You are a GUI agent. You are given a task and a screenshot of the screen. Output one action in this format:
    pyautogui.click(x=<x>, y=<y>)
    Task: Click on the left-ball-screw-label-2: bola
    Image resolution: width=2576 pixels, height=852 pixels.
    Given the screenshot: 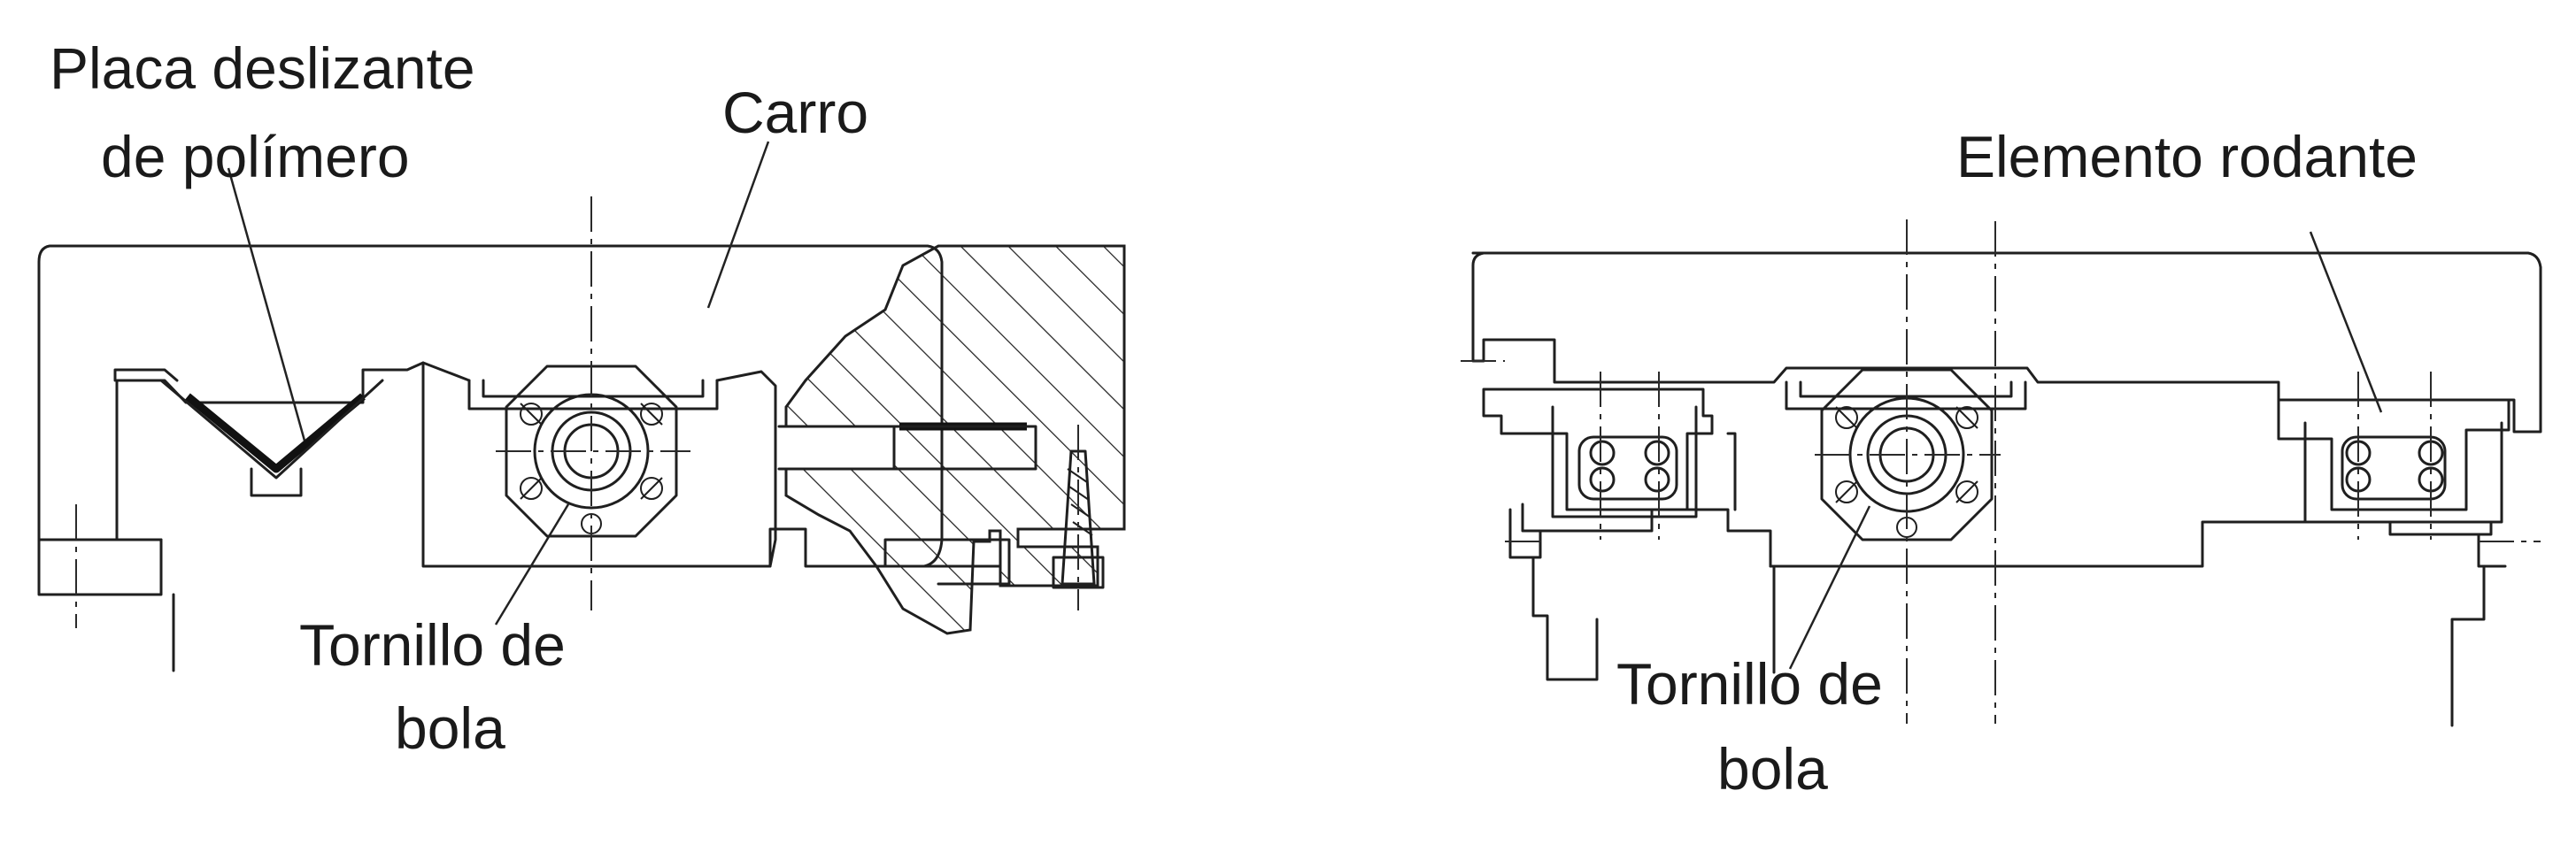 What is the action you would take?
    pyautogui.click(x=450, y=728)
    